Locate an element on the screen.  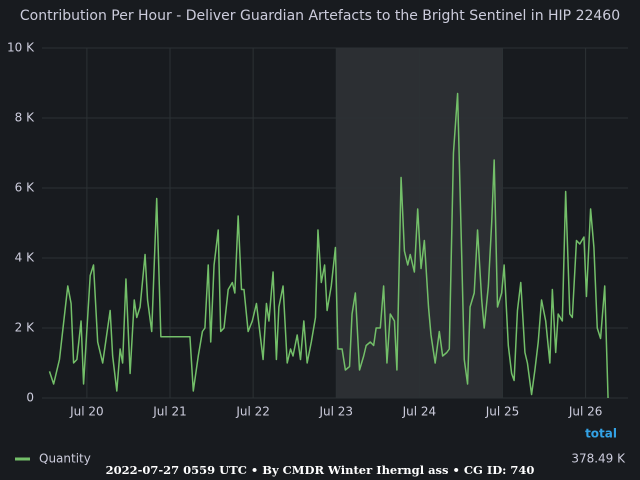
x-tick-label: Jul 21 is located at coordinates (169, 412).